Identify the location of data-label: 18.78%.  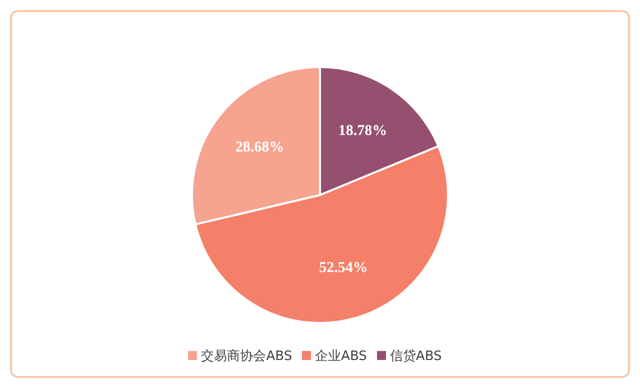
(363, 131).